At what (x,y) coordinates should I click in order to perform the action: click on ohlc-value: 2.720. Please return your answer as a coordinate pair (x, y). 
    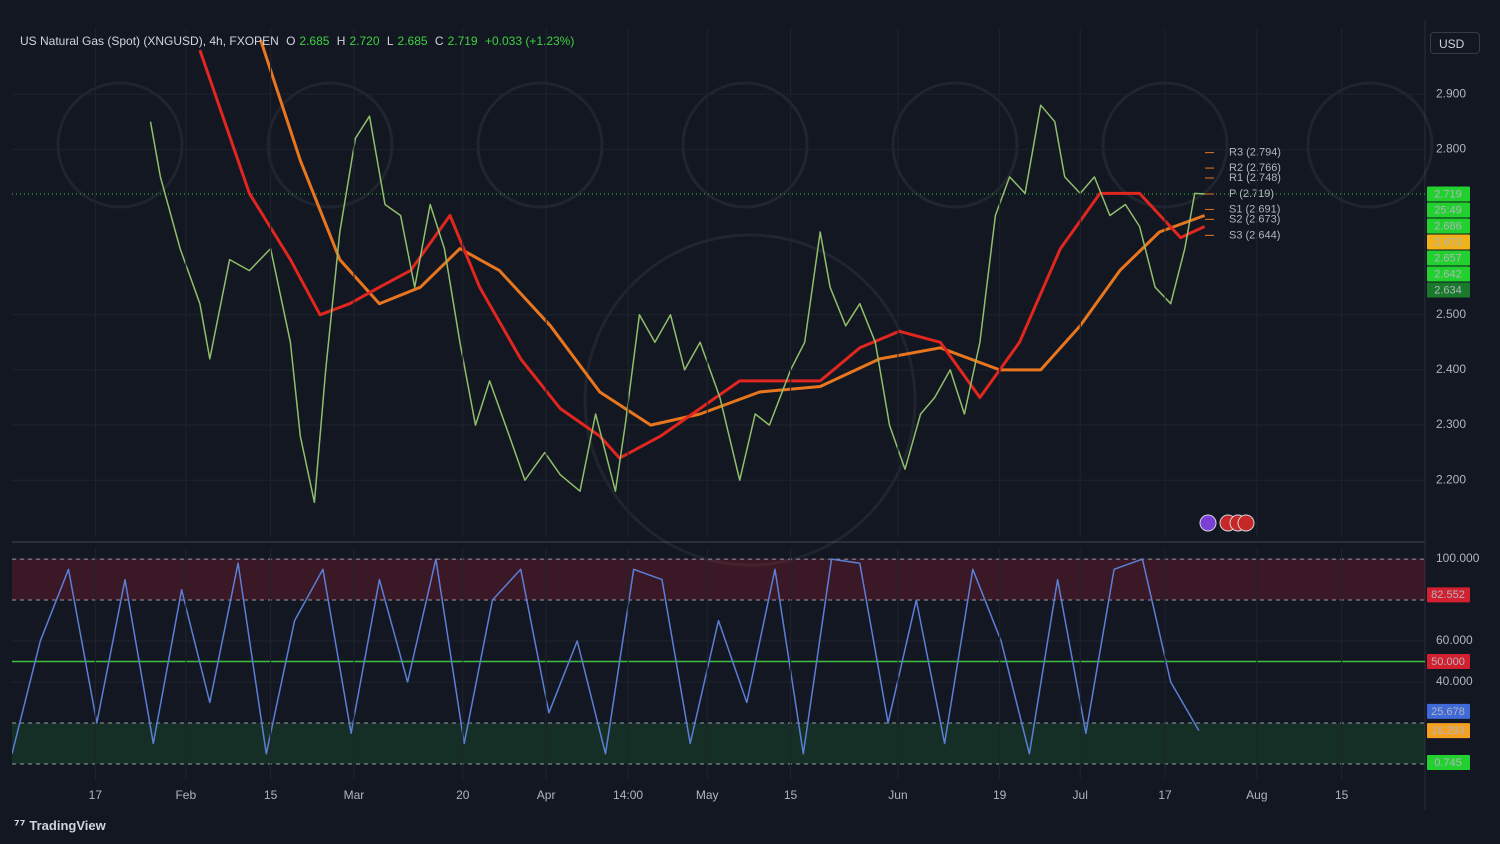
    Looking at the image, I should click on (364, 41).